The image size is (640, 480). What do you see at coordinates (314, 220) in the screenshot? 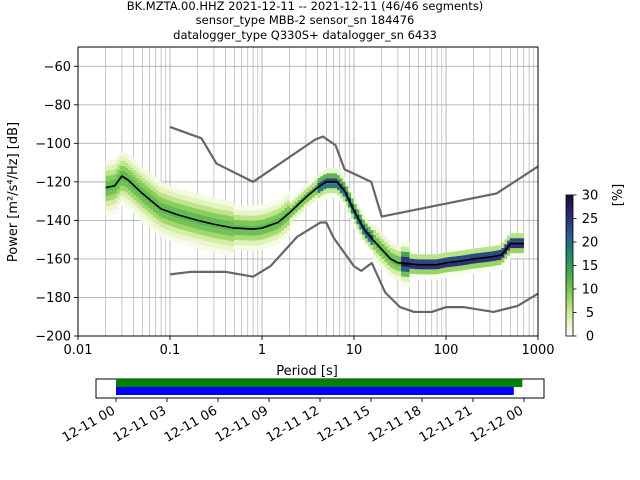
I see `mode-line` at bounding box center [314, 220].